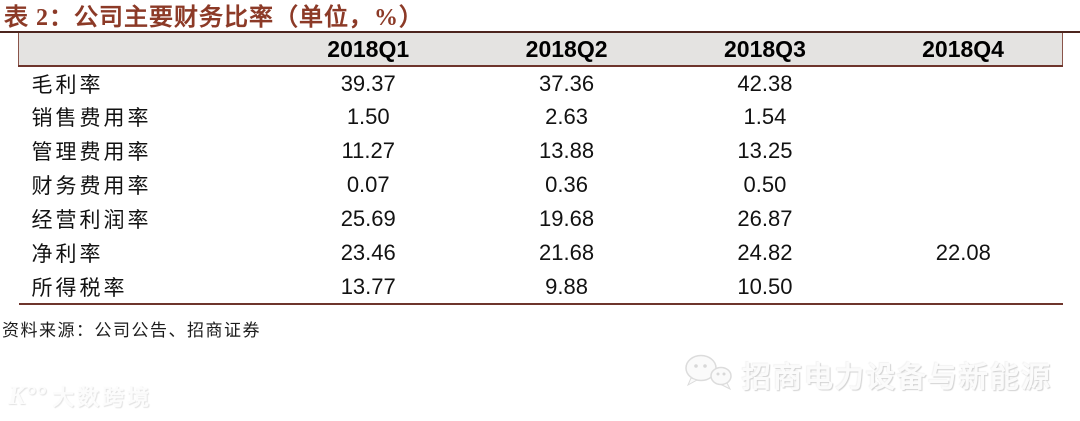 This screenshot has width=1080, height=421. Describe the element at coordinates (567, 150) in the screenshot. I see `value-cell: 13.88` at that location.